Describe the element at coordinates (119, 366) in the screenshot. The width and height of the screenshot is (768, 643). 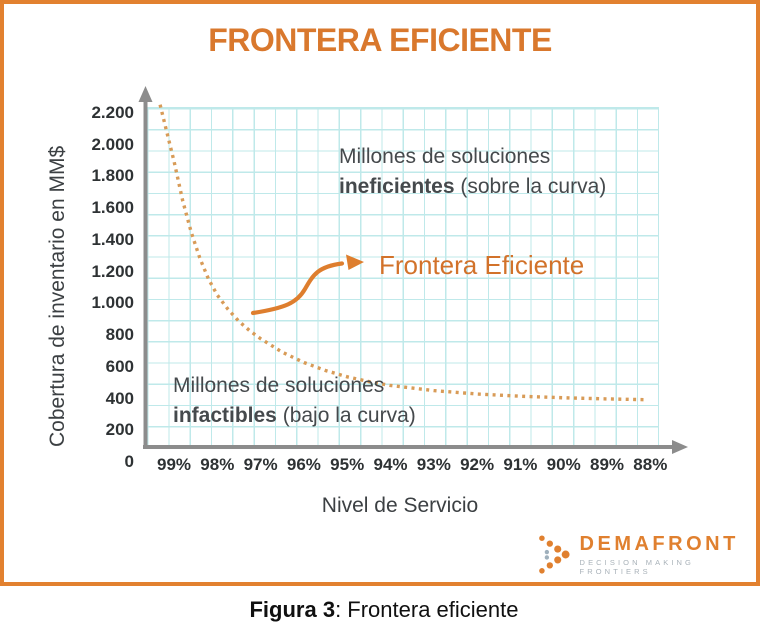
I see `y-tick-label: 600` at that location.